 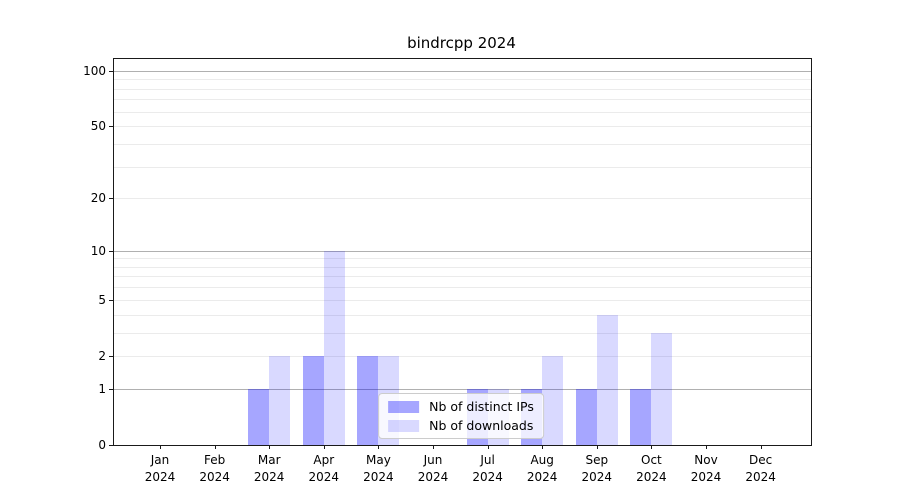 What do you see at coordinates (607, 379) in the screenshot?
I see `bar-nb-of-downloads-sep` at bounding box center [607, 379].